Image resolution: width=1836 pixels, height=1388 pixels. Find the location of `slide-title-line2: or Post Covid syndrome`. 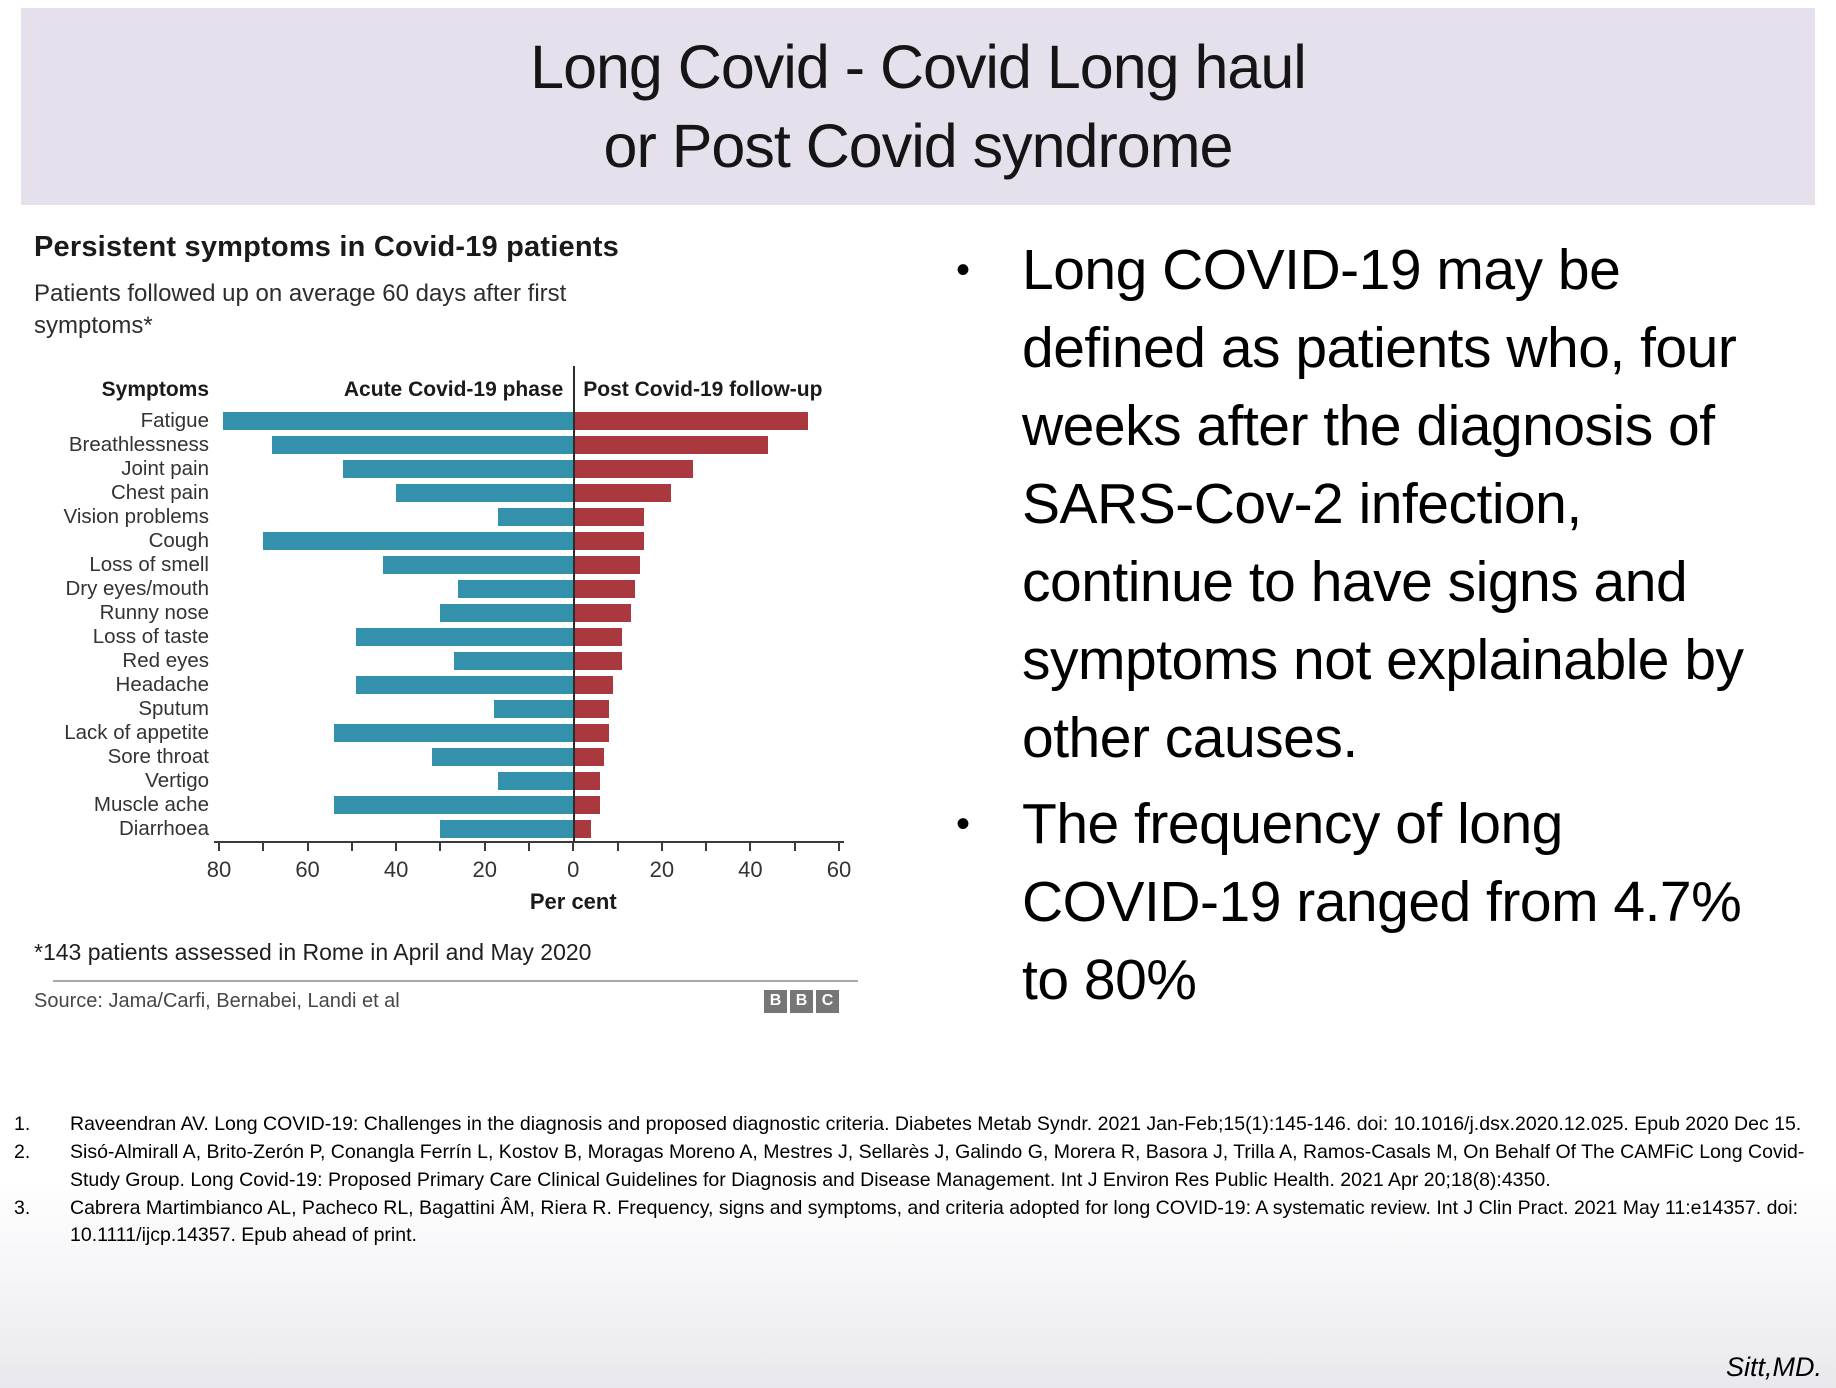

slide-title-line2: or Post Covid syndrome is located at coordinates (918, 145).